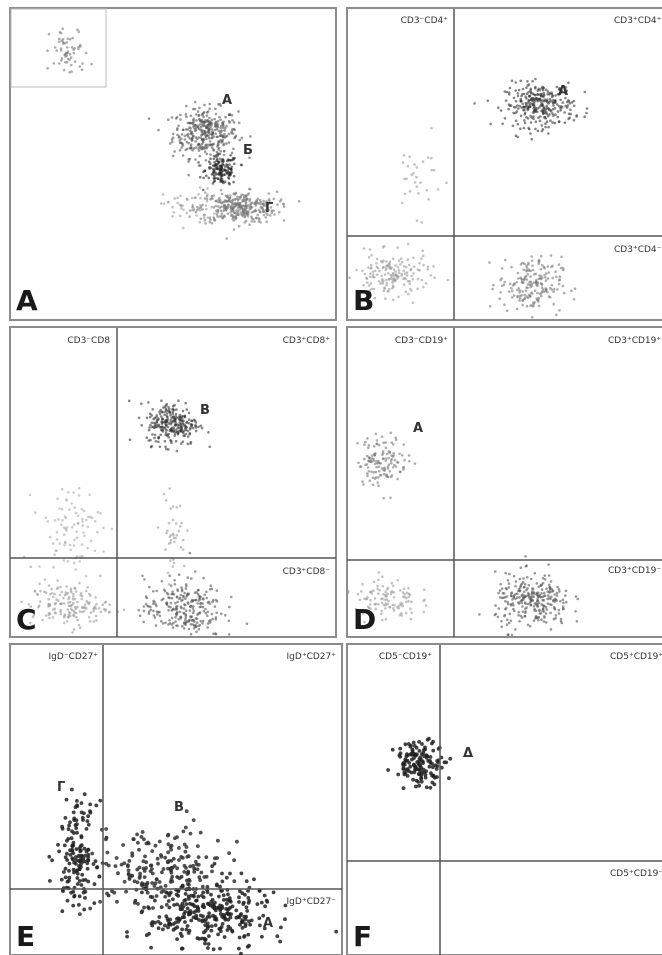 The width and height of the screenshot is (662, 955). Describe the element at coordinates (468, 198) in the screenshot. I see `panel-b-dots` at that location.